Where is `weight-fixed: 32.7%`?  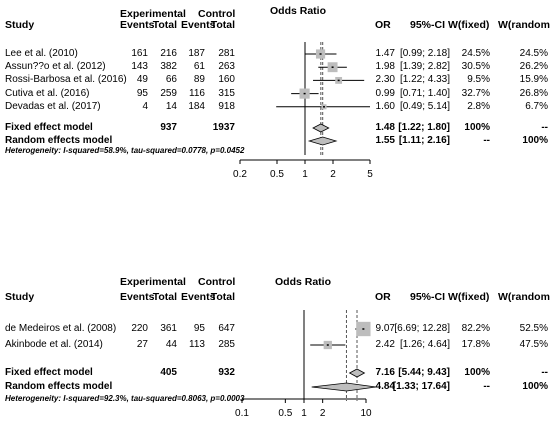
weight-fixed: 32.7% is located at coordinates (475, 93).